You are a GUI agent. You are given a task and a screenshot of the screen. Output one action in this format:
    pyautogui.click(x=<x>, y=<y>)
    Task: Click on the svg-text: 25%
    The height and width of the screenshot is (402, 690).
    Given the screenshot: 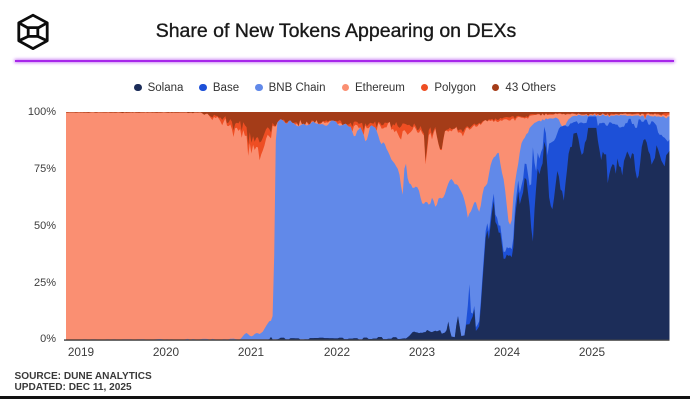 What is the action you would take?
    pyautogui.click(x=45, y=283)
    